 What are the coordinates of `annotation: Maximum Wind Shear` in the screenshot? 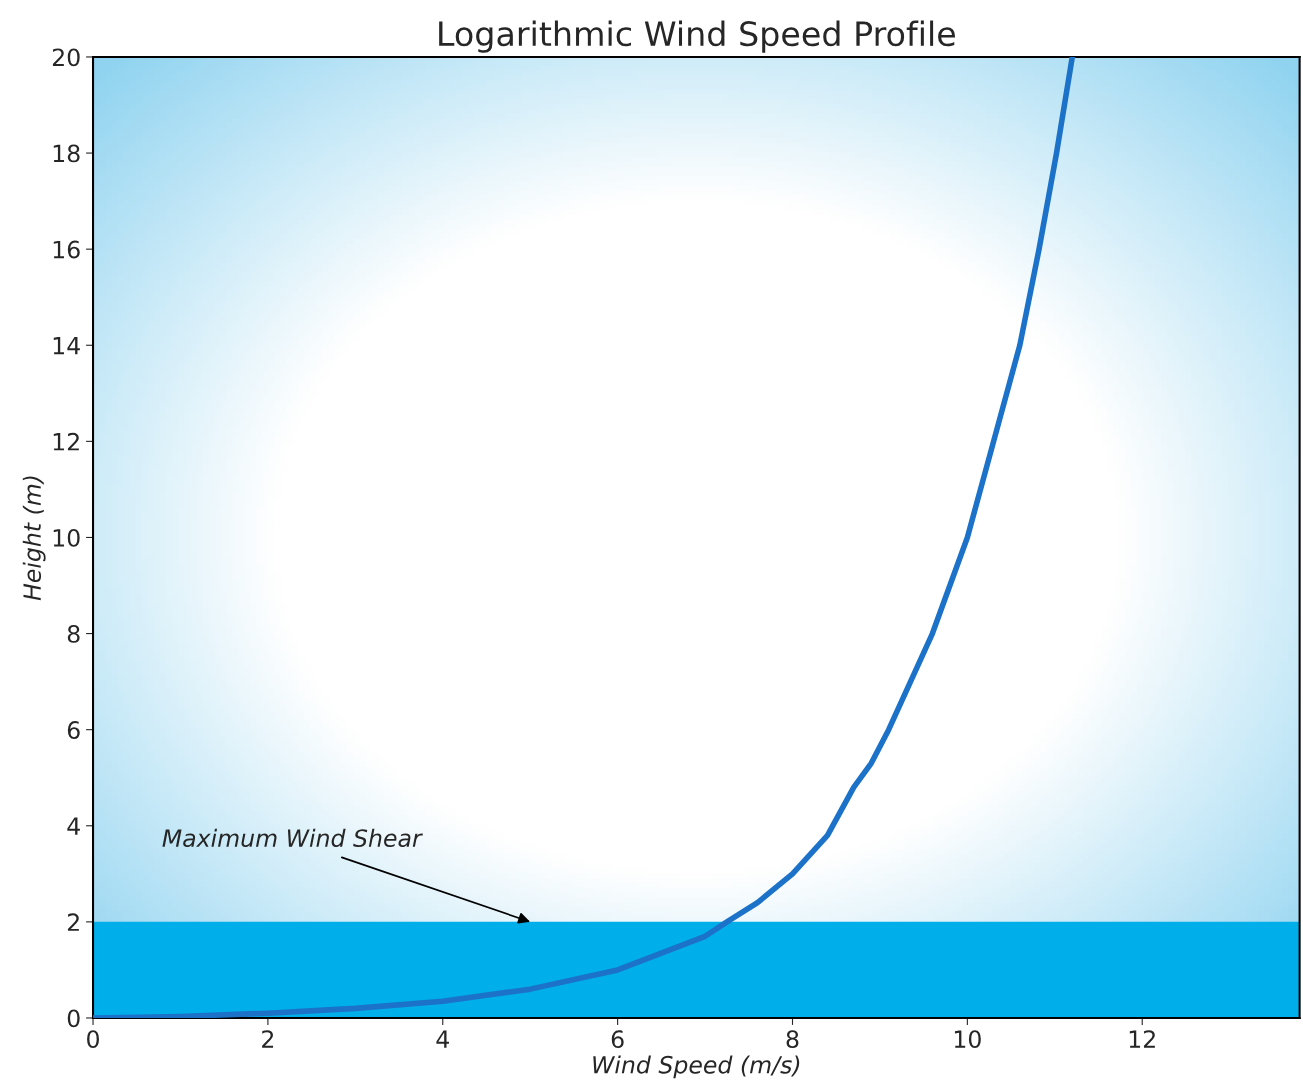 It's located at (292, 838).